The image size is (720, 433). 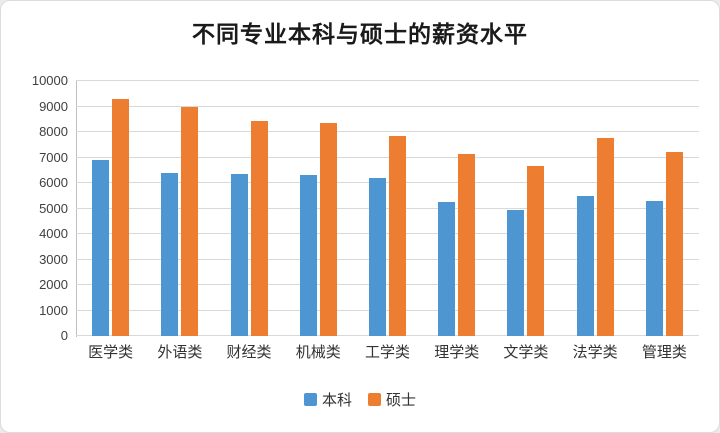 I want to click on y-tick-label-0: 0, so click(x=64, y=335).